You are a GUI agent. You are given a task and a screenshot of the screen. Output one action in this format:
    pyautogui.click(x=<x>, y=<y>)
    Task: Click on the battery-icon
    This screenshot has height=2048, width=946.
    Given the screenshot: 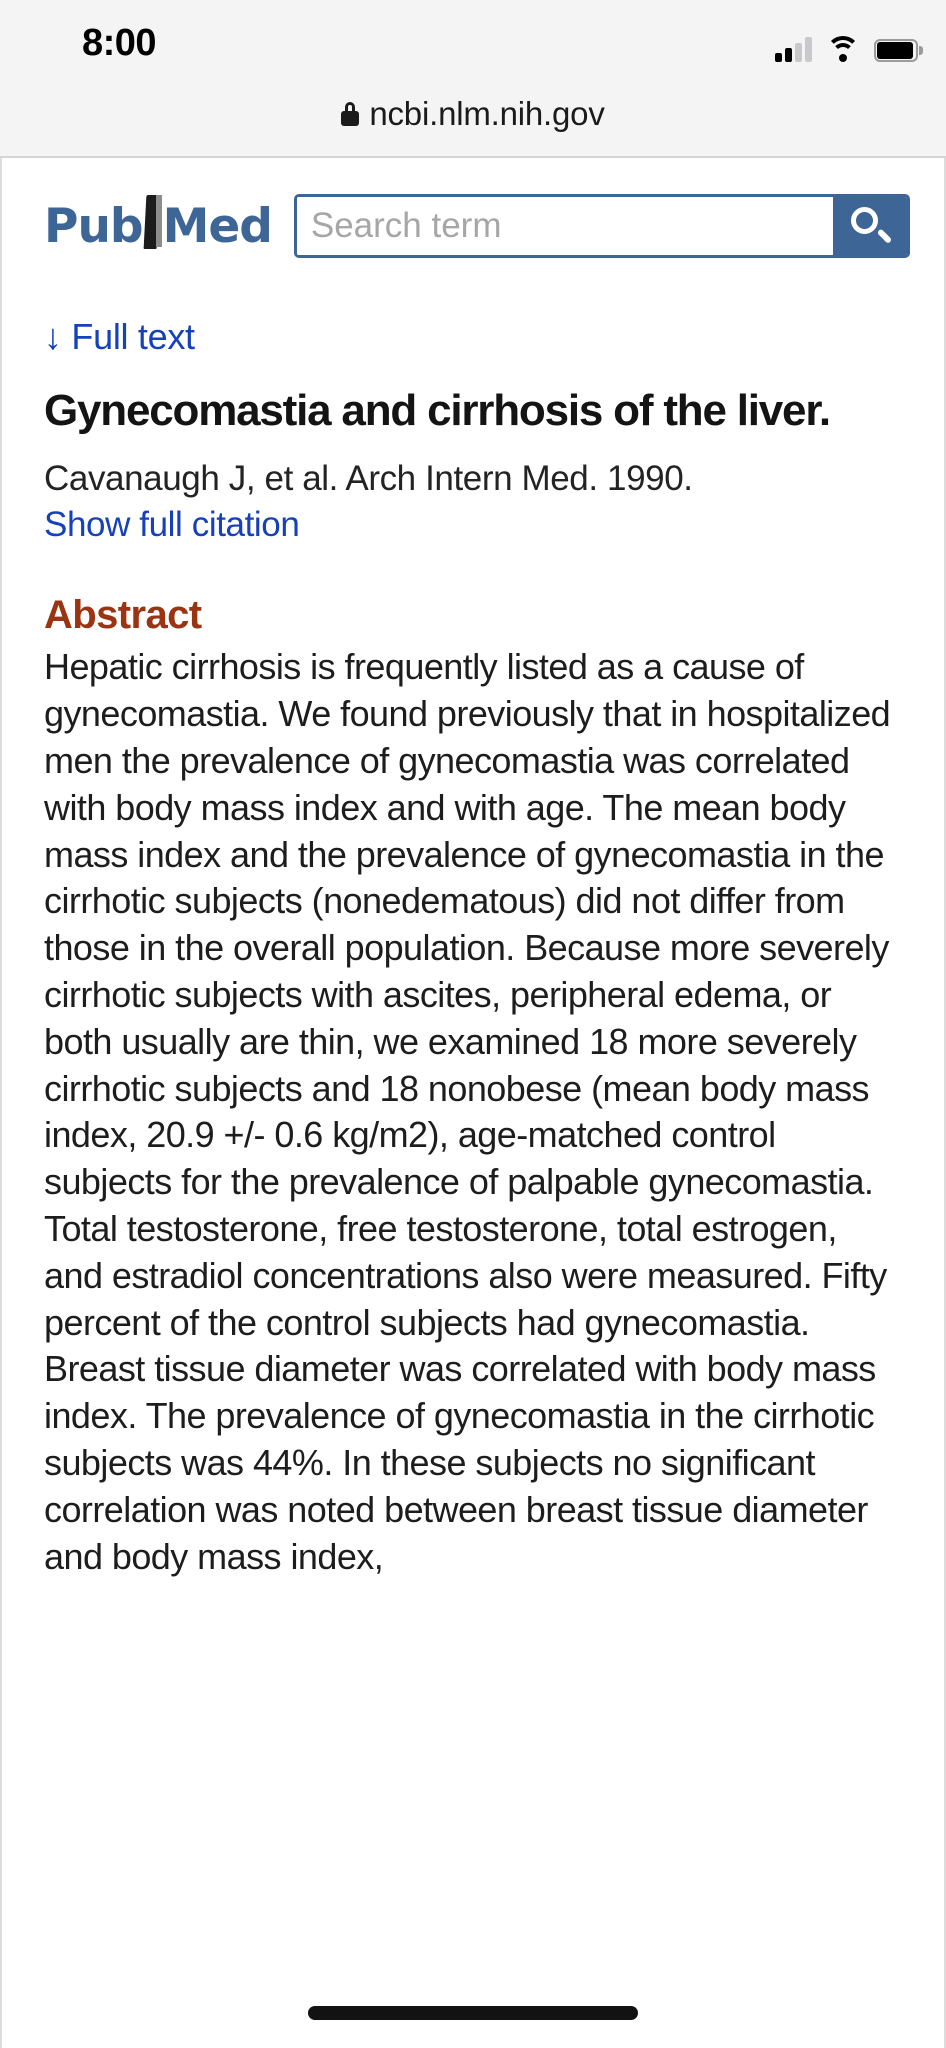 What is the action you would take?
    pyautogui.click(x=898, y=50)
    